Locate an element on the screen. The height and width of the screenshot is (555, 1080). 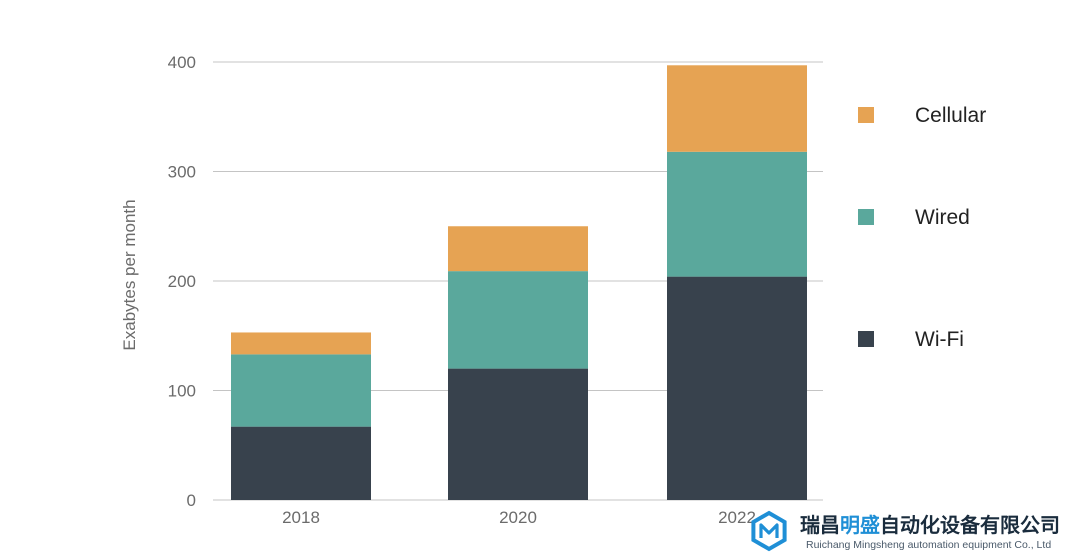
y-tick-labels: 0 100 200 300 400 is located at coordinates (182, 281).